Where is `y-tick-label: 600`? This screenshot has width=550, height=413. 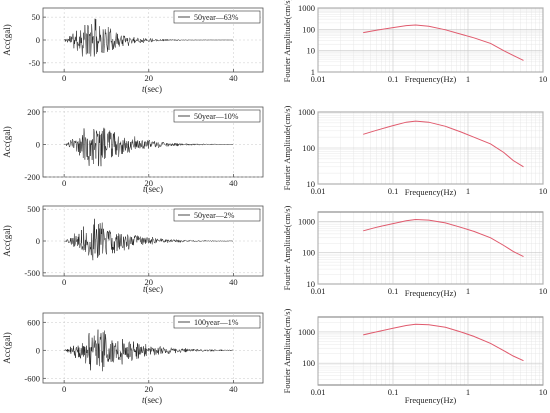 y-tick-label: 600 is located at coordinates (33, 322).